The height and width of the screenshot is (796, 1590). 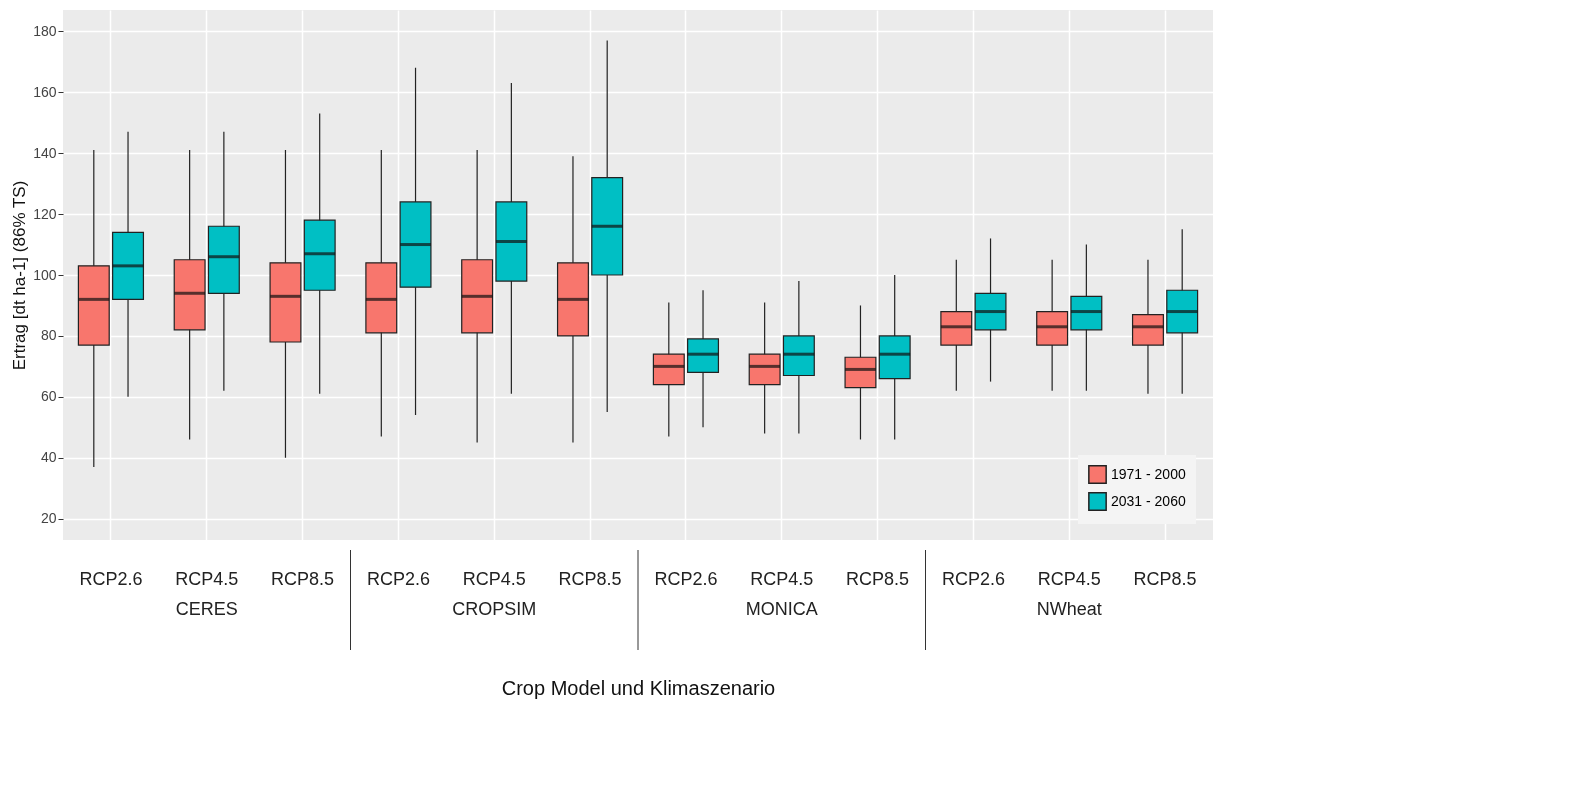 What do you see at coordinates (45, 30) in the screenshot?
I see `y-tick-label: 180` at bounding box center [45, 30].